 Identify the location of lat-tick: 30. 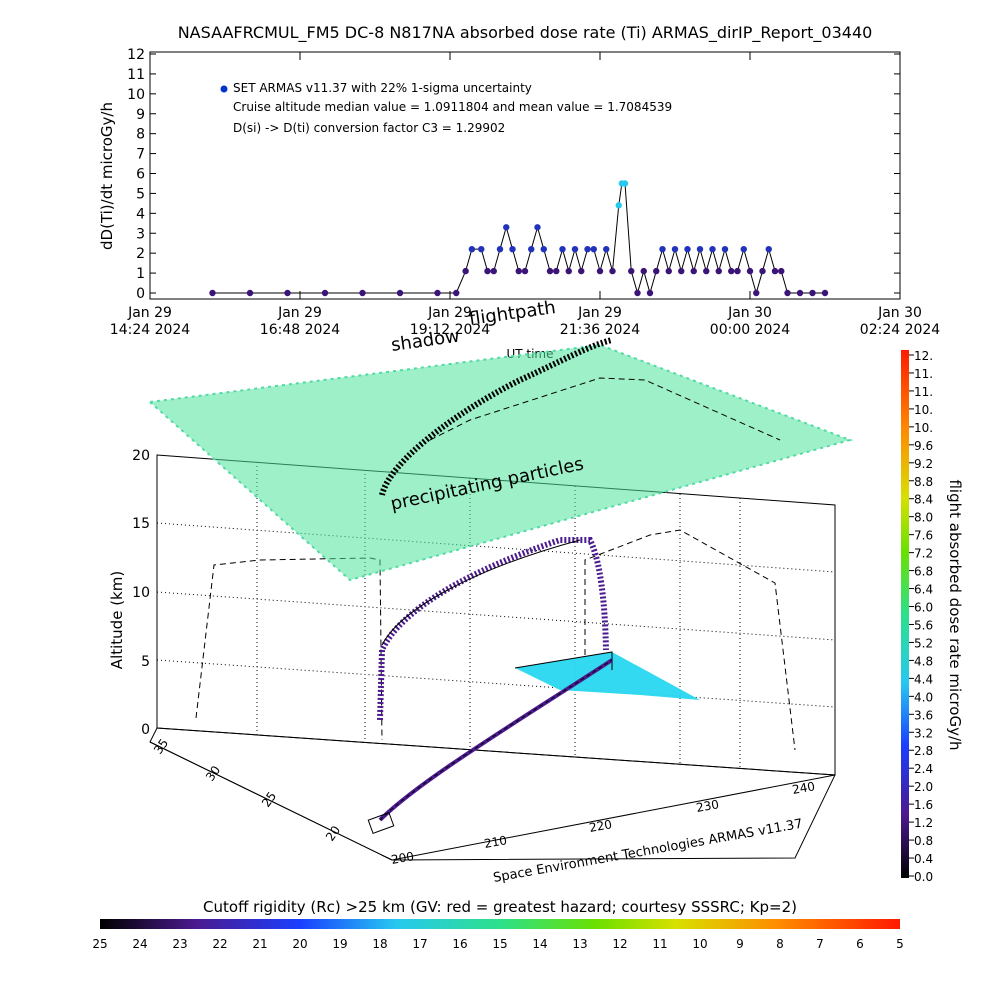
(213, 773).